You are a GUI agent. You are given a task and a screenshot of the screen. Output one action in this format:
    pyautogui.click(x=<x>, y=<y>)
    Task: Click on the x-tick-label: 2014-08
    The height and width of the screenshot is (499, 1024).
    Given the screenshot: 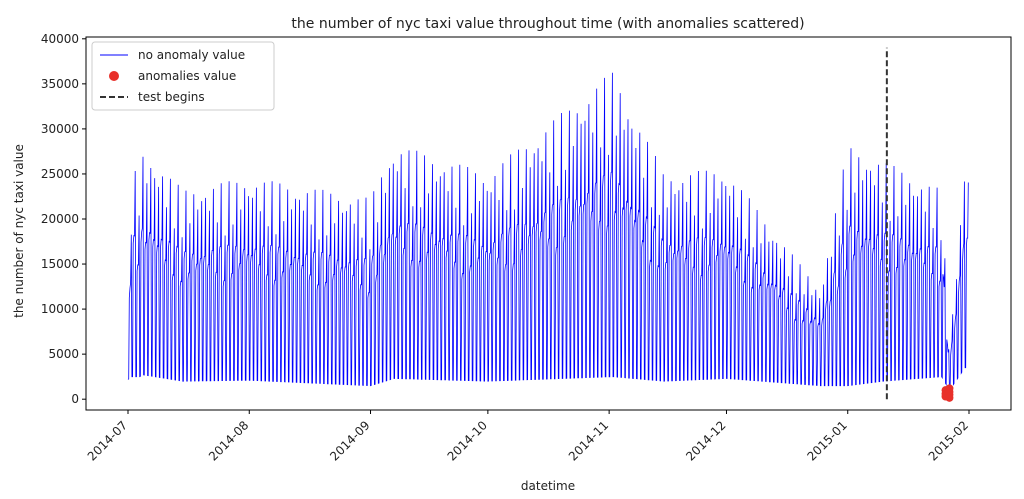 What is the action you would take?
    pyautogui.click(x=228, y=440)
    